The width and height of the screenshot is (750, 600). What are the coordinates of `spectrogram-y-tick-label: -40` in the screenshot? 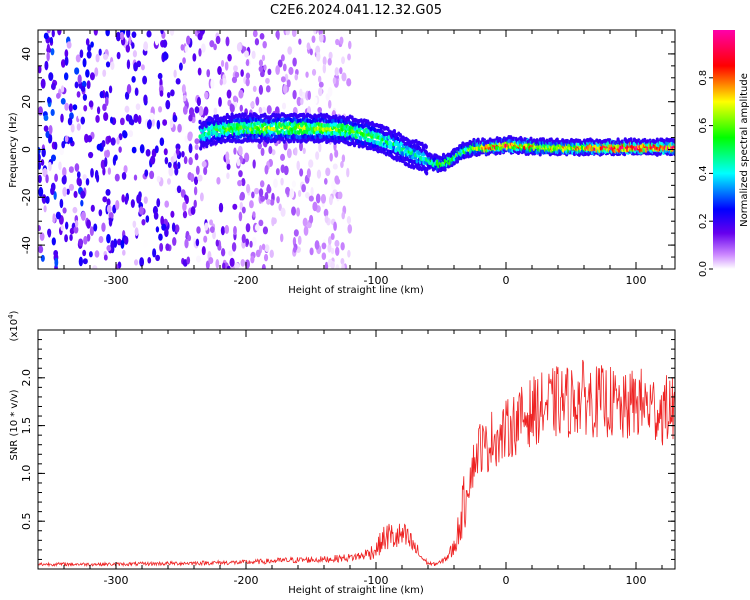 It's located at (26, 245).